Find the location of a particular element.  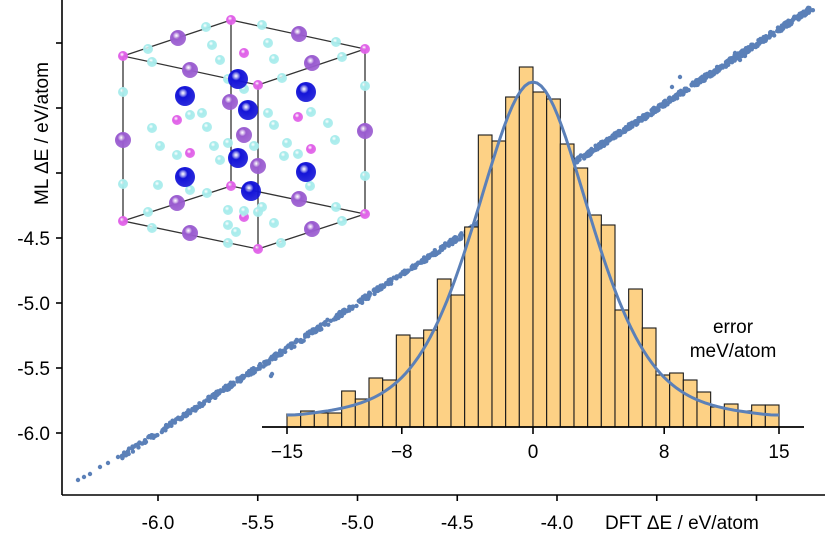

y-tick-label: -5.0 is located at coordinates (33, 304).